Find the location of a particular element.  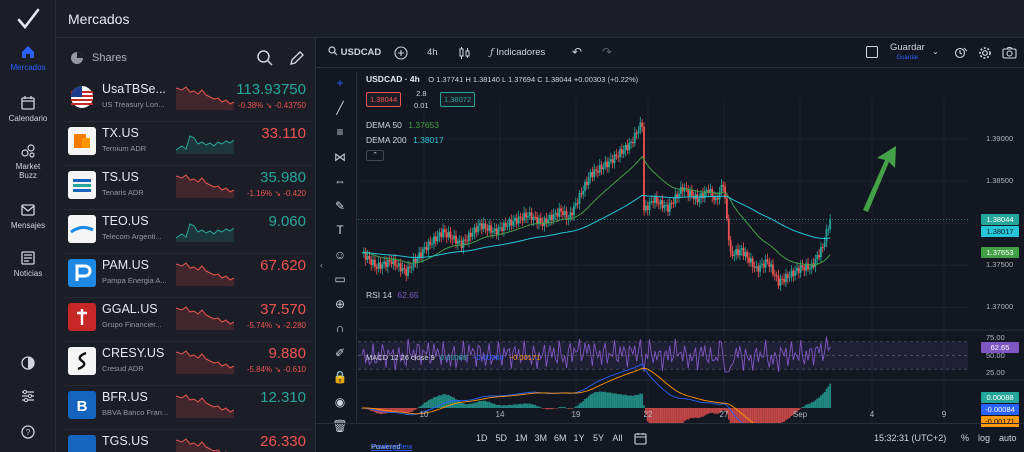

range-button: 1M is located at coordinates (521, 438).